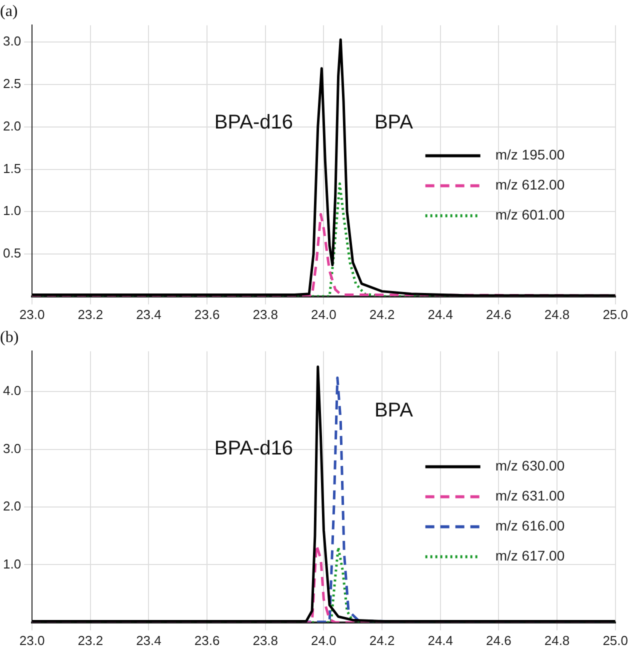  Describe the element at coordinates (530, 526) in the screenshot. I see `legend-label: m/z 616.00` at that location.